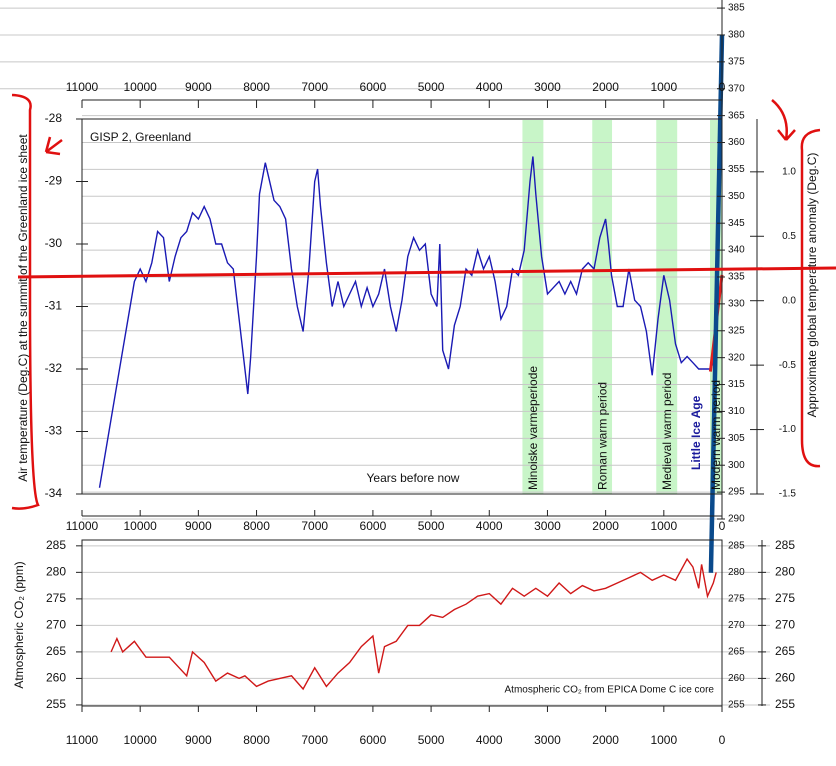 This screenshot has height=766, width=836. What do you see at coordinates (788, 494) in the screenshot?
I see `y2-tick-label: -1.5` at bounding box center [788, 494].